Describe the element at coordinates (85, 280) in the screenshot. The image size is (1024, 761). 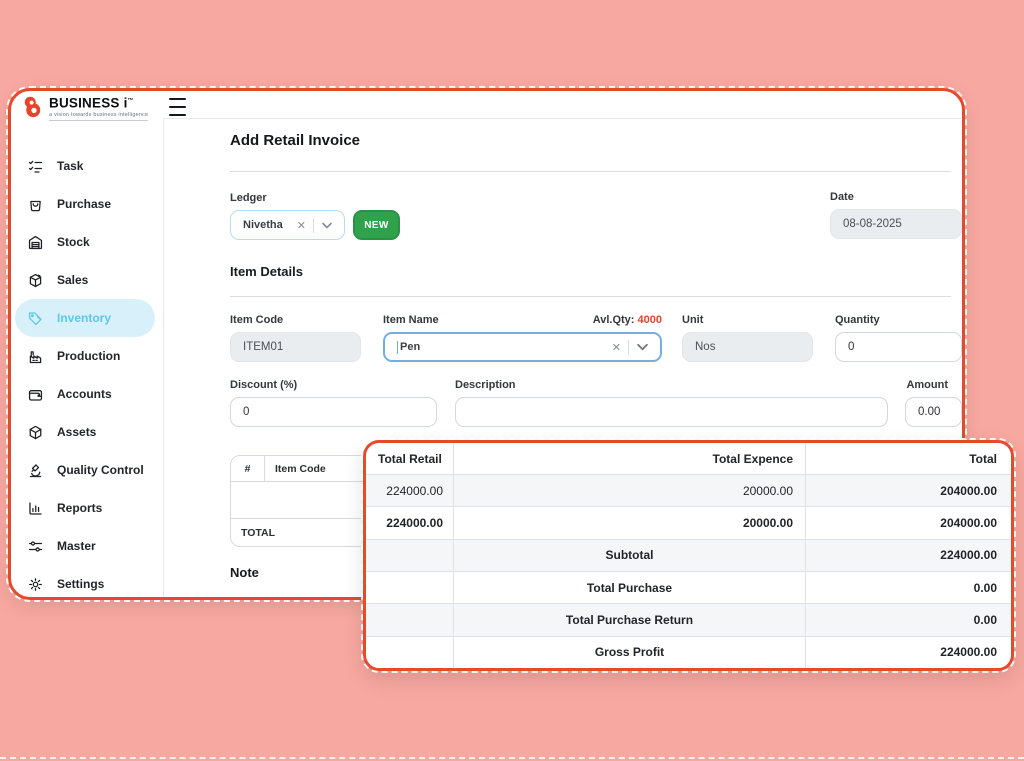
I see `sidebar-item-sales: Sales` at that location.